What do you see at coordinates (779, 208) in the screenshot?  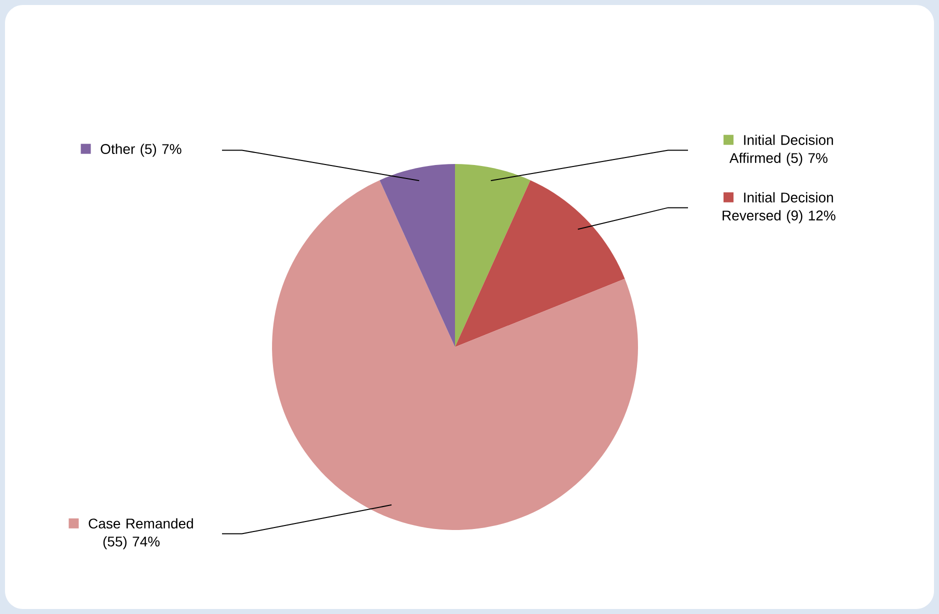 I see `legend-label: Initial Decision Reversed (9) 12%` at bounding box center [779, 208].